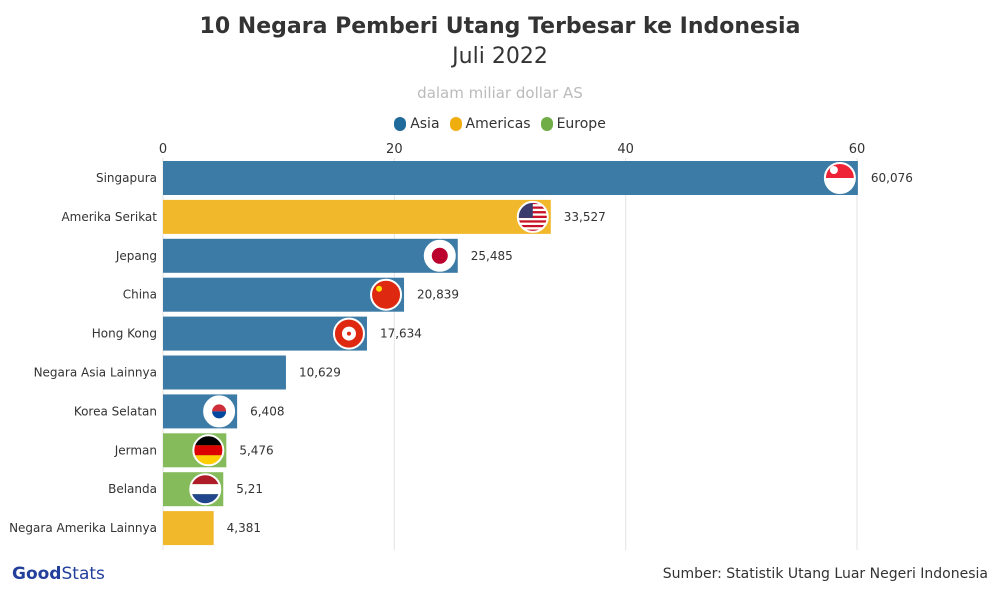 The image size is (1000, 600). What do you see at coordinates (500, 93) in the screenshot?
I see `unit-label: dalam miliar dollar AS` at bounding box center [500, 93].